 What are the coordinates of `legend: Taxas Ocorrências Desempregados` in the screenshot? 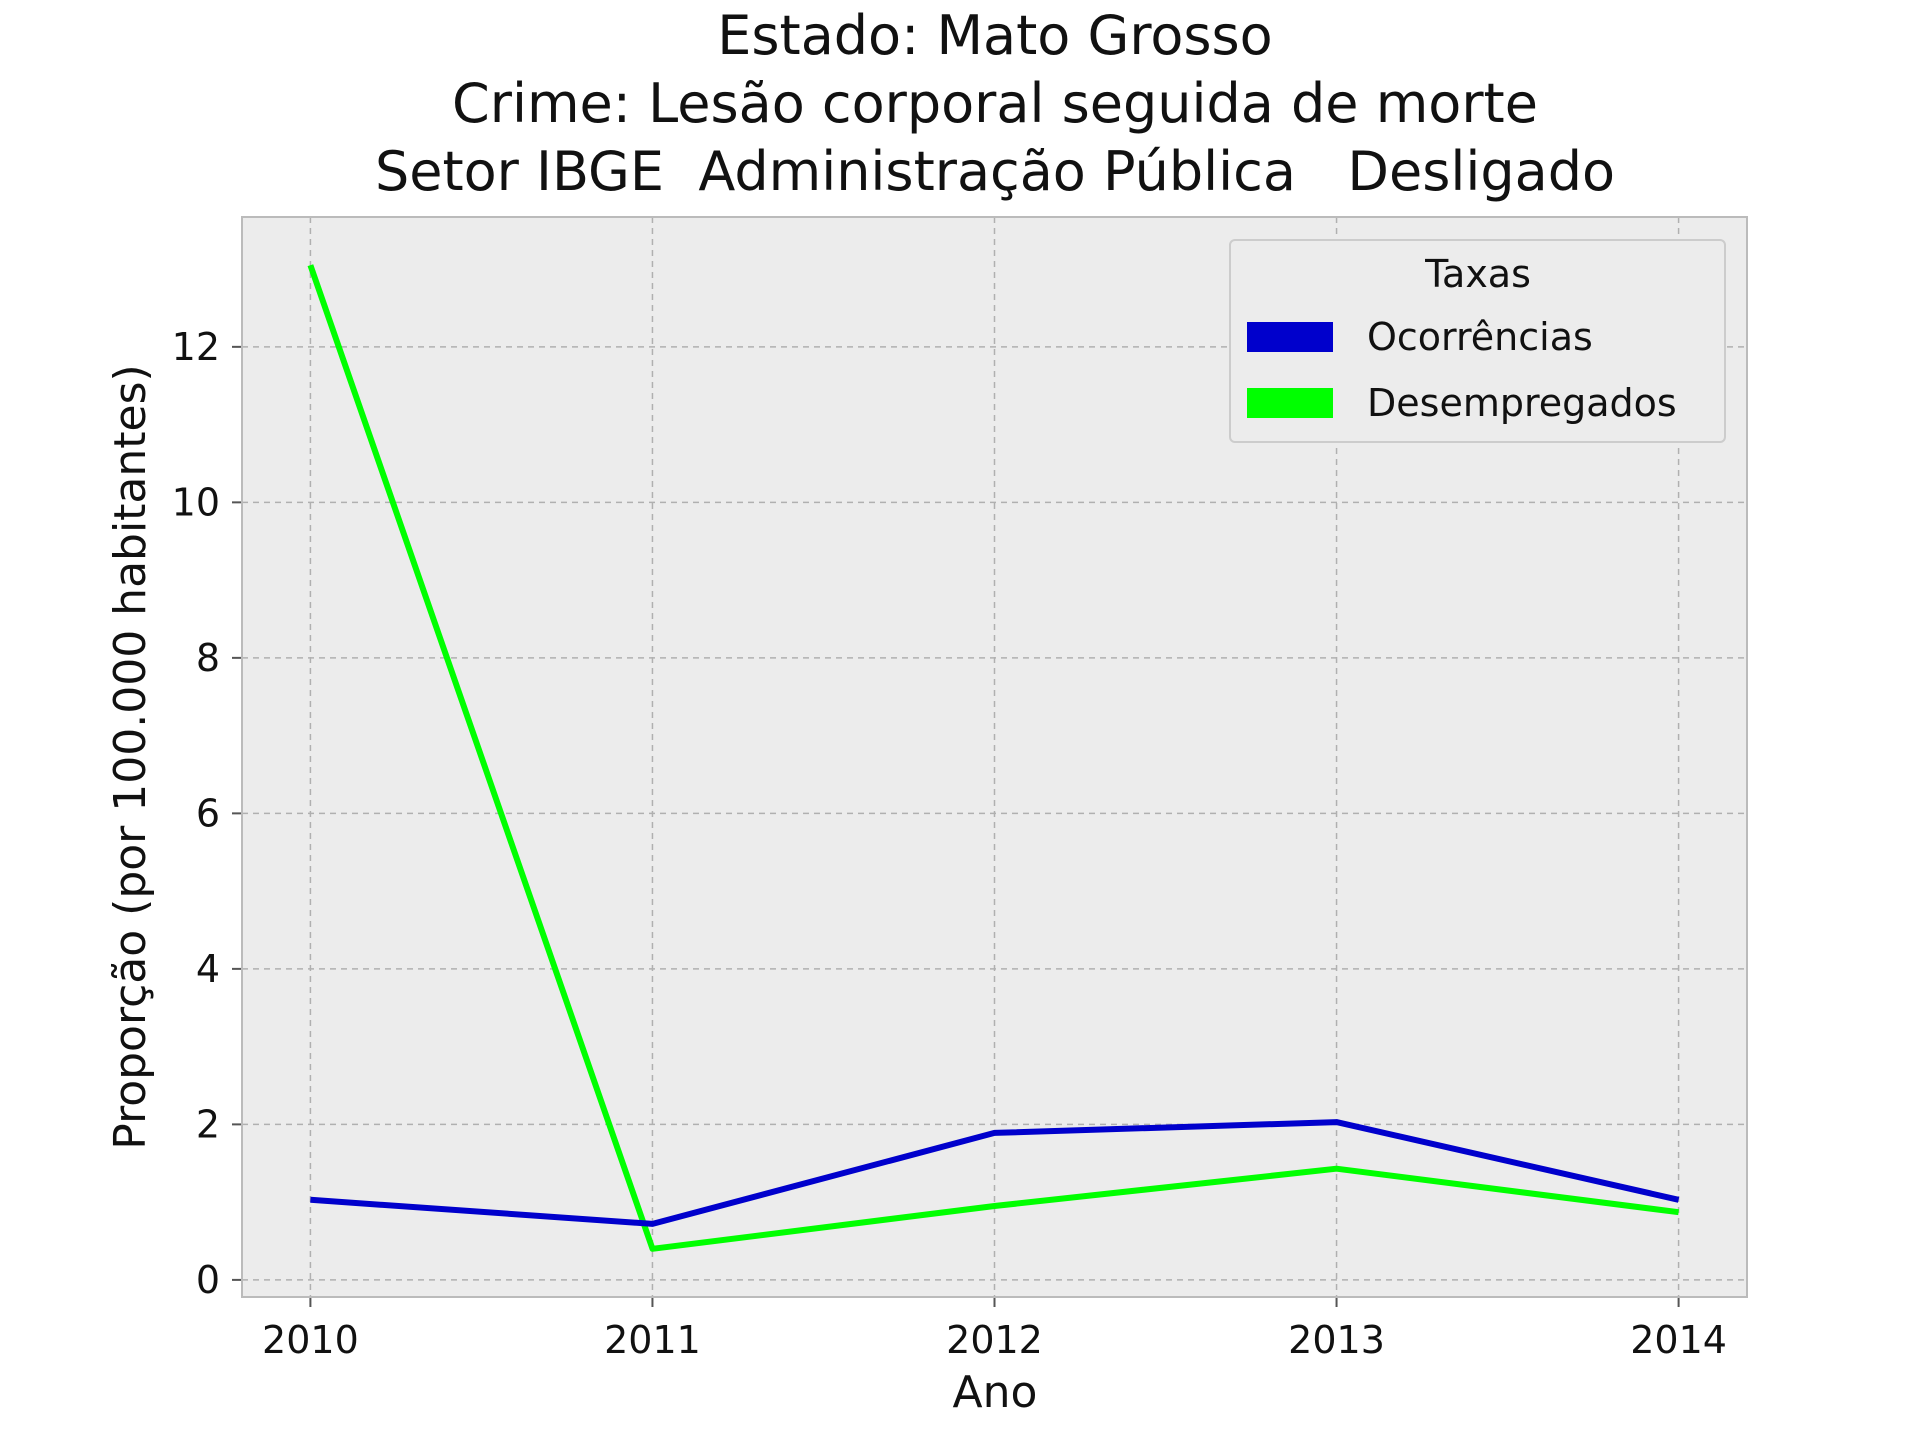 It's located at (1477, 341).